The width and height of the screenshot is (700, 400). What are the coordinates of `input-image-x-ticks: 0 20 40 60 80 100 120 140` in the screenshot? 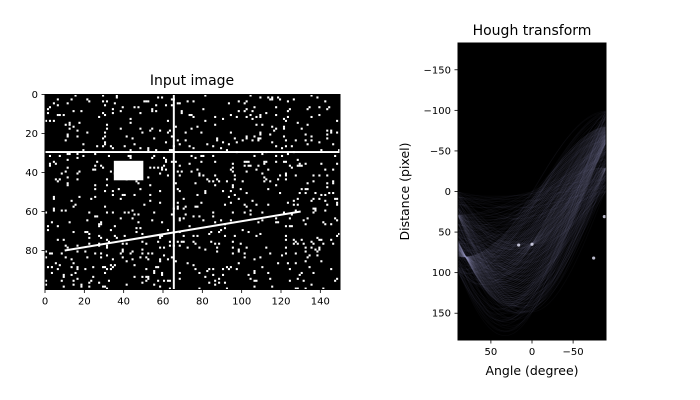 It's located at (186, 298).